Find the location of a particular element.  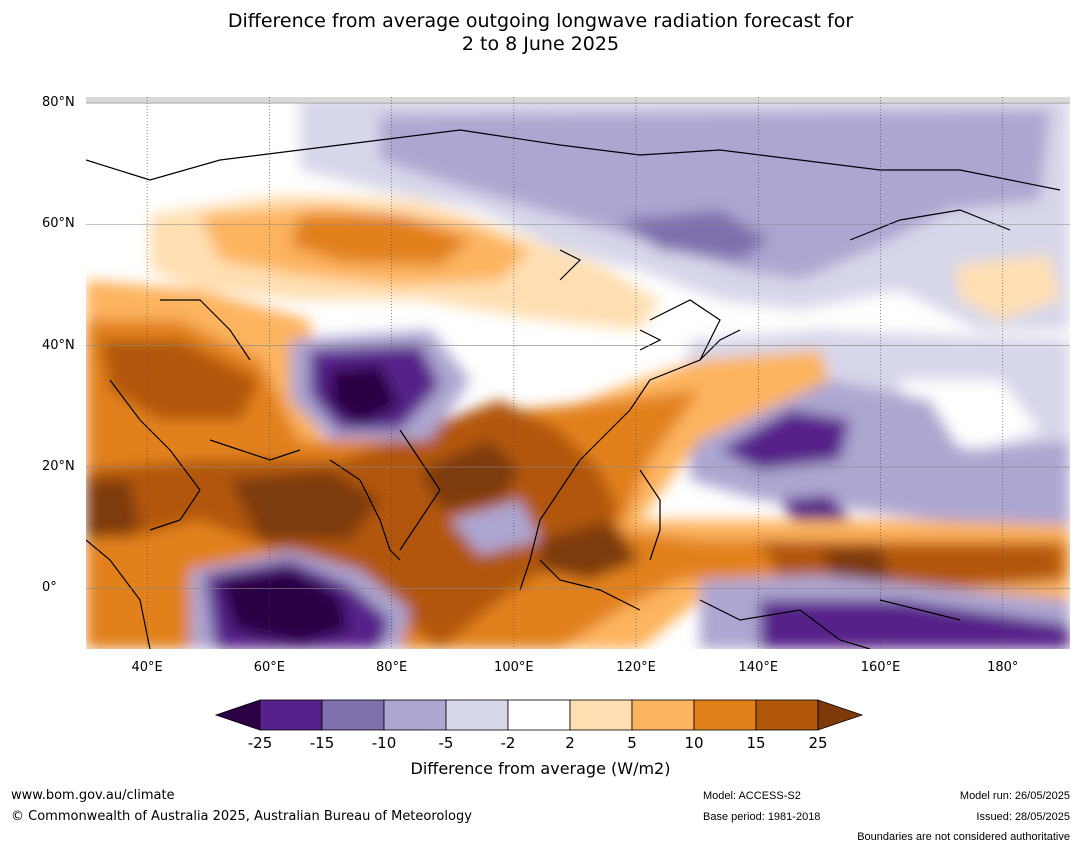

colorbar-tick-label: 10 is located at coordinates (694, 743).